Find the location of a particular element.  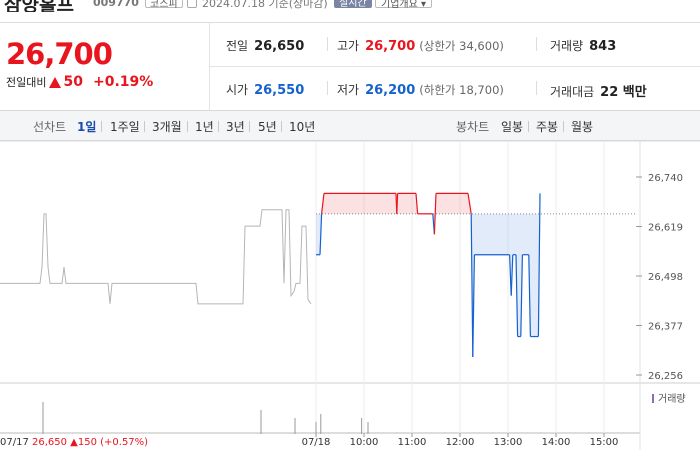

tab-3months: 3개월 is located at coordinates (167, 127).